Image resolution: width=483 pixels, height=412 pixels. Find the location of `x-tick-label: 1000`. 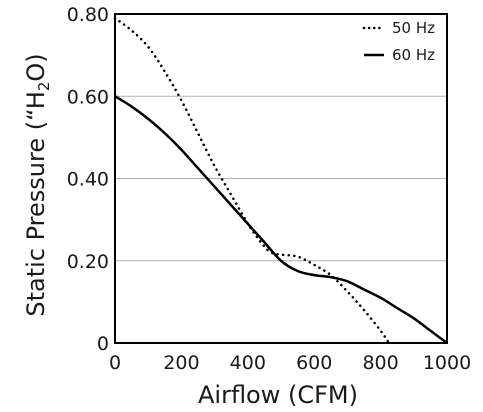

x-tick-label: 1000 is located at coordinates (447, 363).